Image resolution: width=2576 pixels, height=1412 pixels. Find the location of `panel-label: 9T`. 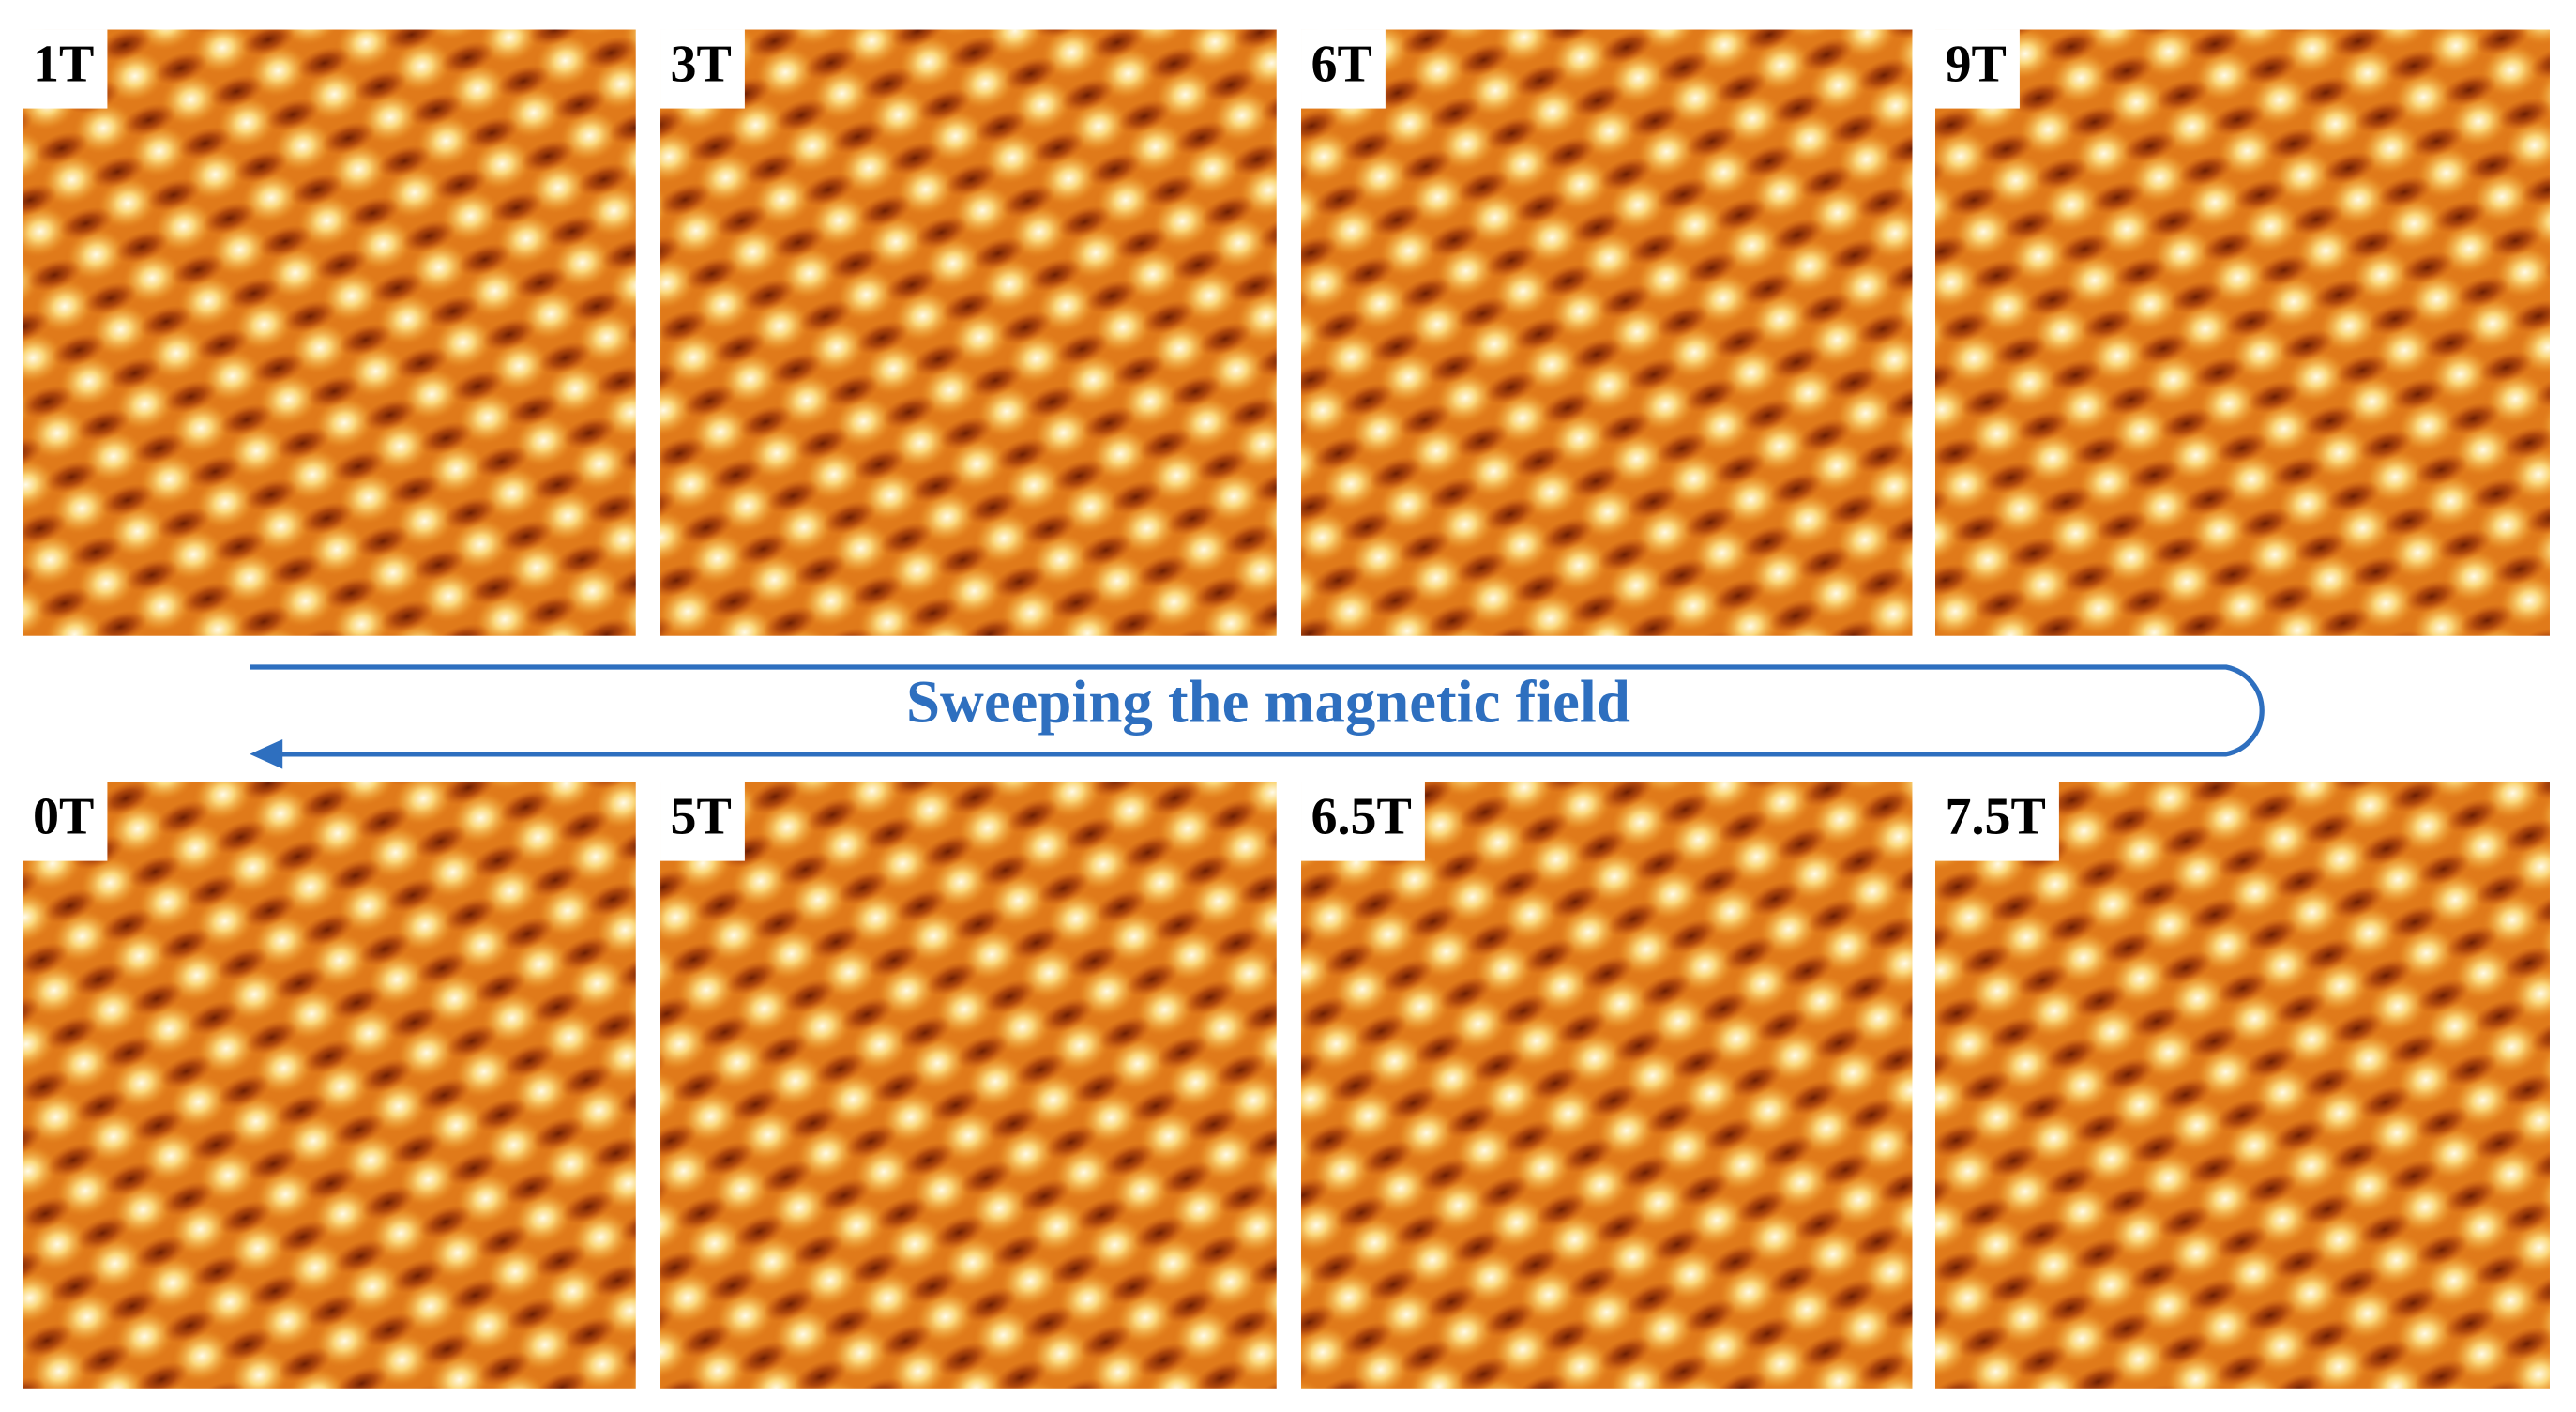

panel-label: 9T is located at coordinates (1976, 64).